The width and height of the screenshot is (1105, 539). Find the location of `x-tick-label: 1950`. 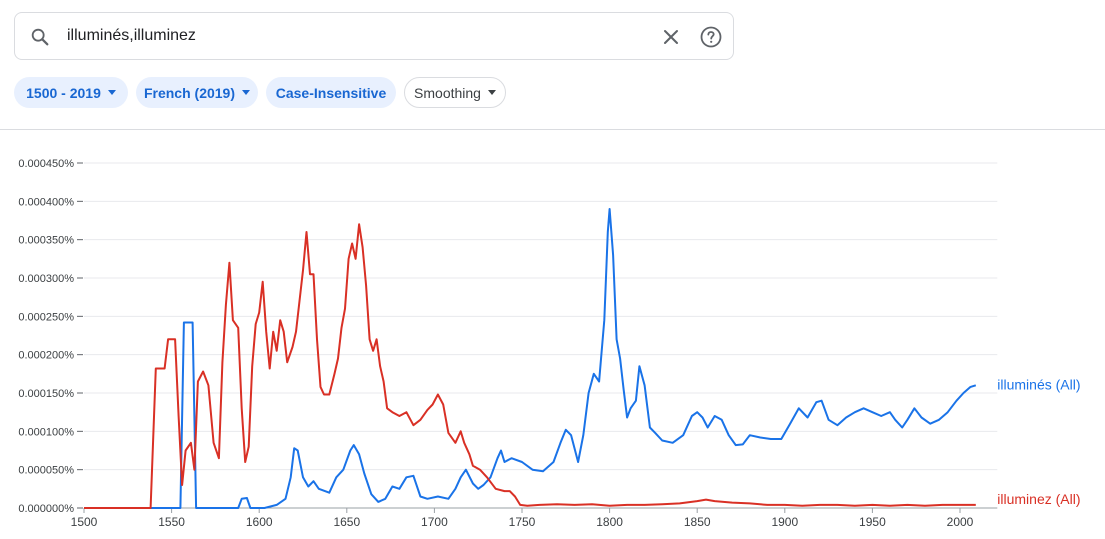

x-tick-label: 1950 is located at coordinates (872, 522).